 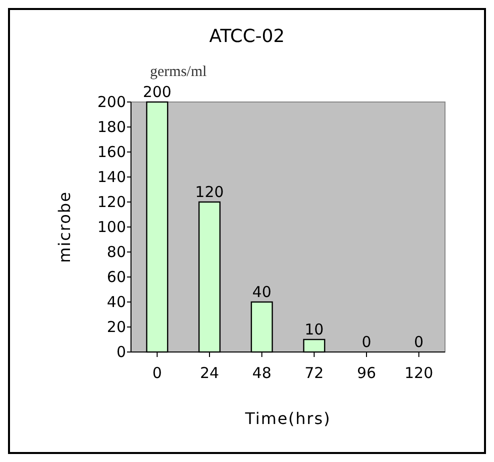 What do you see at coordinates (262, 292) in the screenshot?
I see `data-label: 40` at bounding box center [262, 292].